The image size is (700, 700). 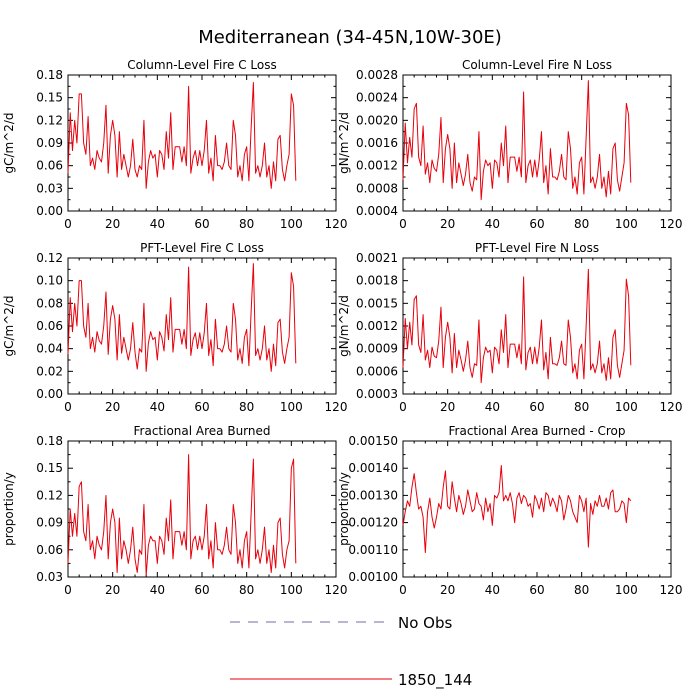 I want to click on panel-title: Column-Level Fire N Loss, so click(x=537, y=65).